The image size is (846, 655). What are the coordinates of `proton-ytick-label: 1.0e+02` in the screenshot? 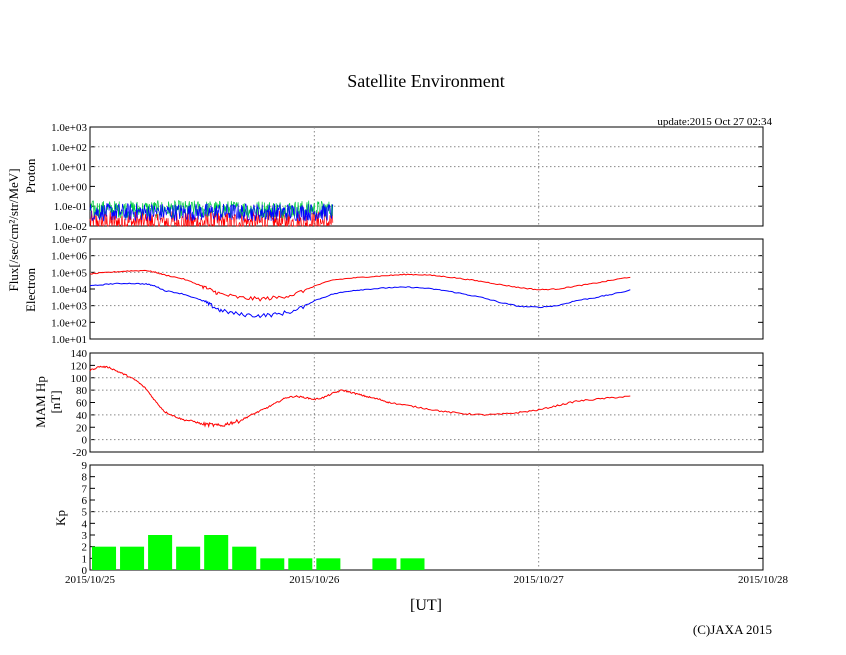 It's located at (69, 148).